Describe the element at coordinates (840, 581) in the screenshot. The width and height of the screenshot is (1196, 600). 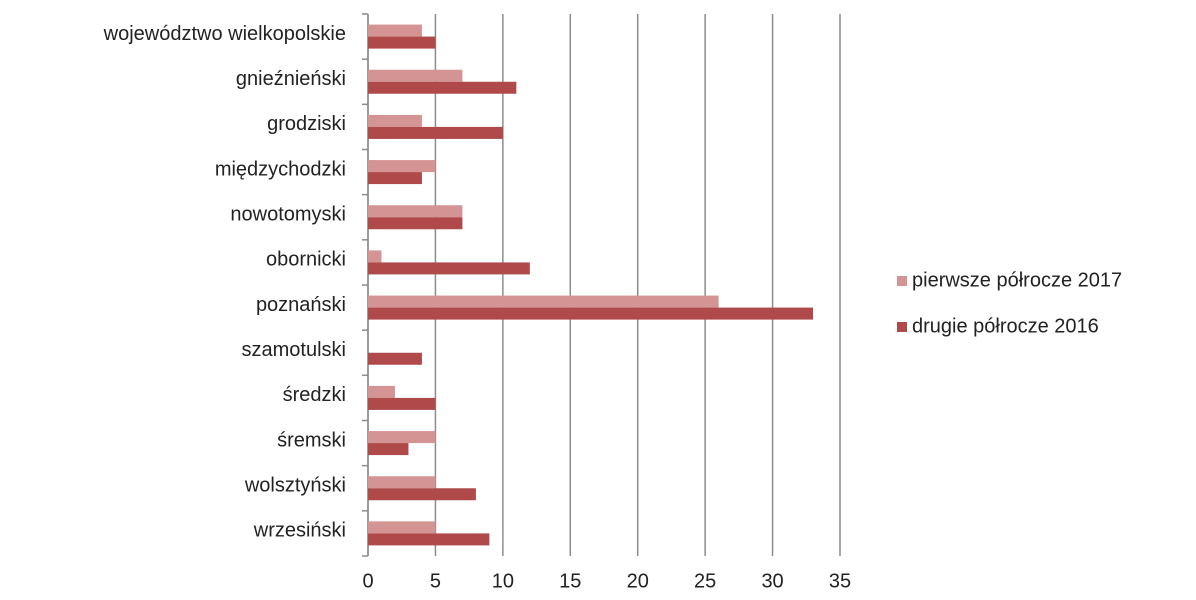
I see `x-tick-label: 35` at that location.